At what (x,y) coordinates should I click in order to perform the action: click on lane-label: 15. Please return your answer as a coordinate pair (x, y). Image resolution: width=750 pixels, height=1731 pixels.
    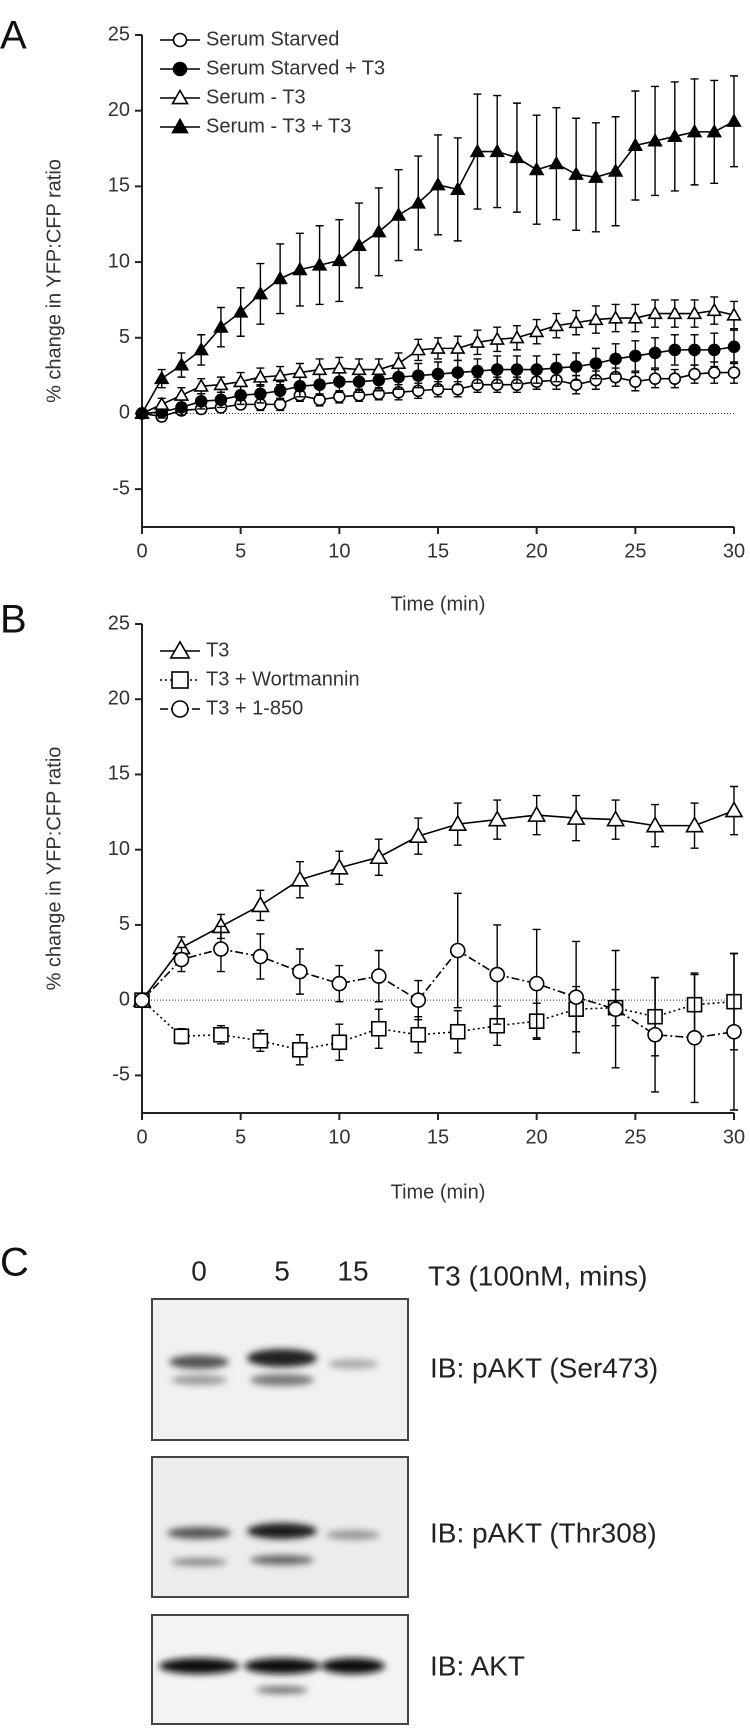
    Looking at the image, I should click on (352, 1270).